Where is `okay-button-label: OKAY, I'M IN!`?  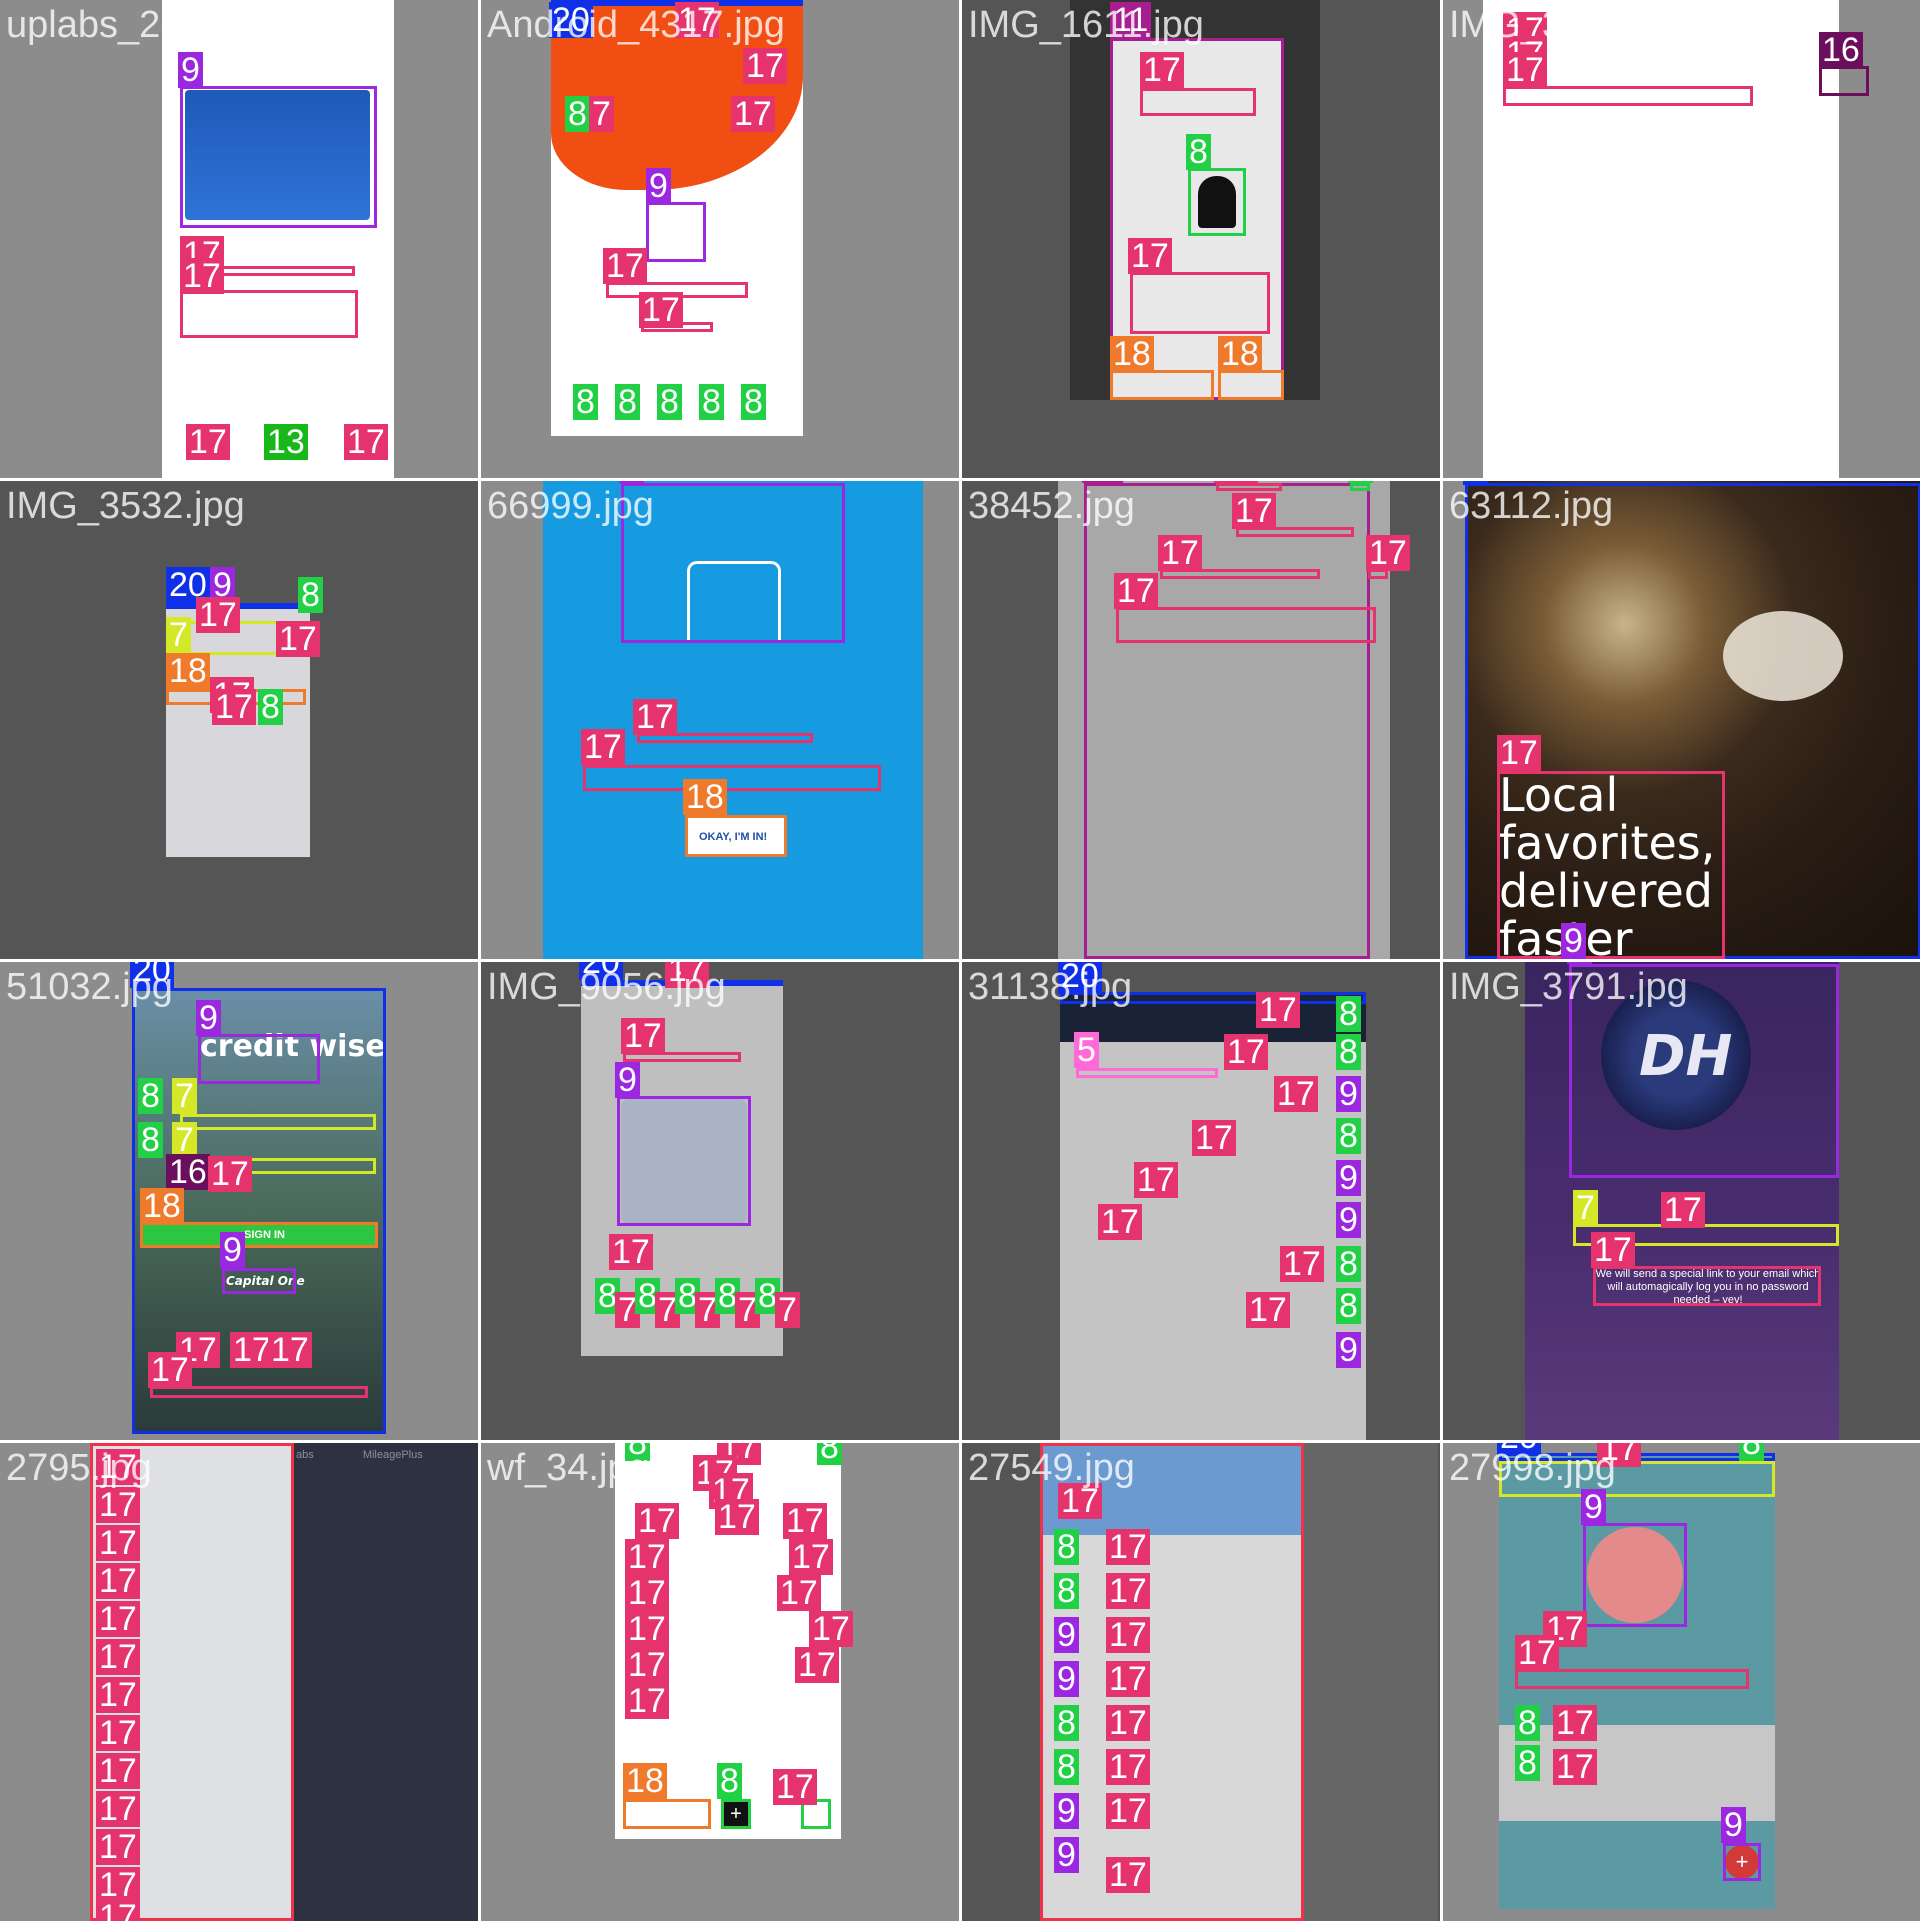 okay-button-label: OKAY, I'M IN! is located at coordinates (733, 837).